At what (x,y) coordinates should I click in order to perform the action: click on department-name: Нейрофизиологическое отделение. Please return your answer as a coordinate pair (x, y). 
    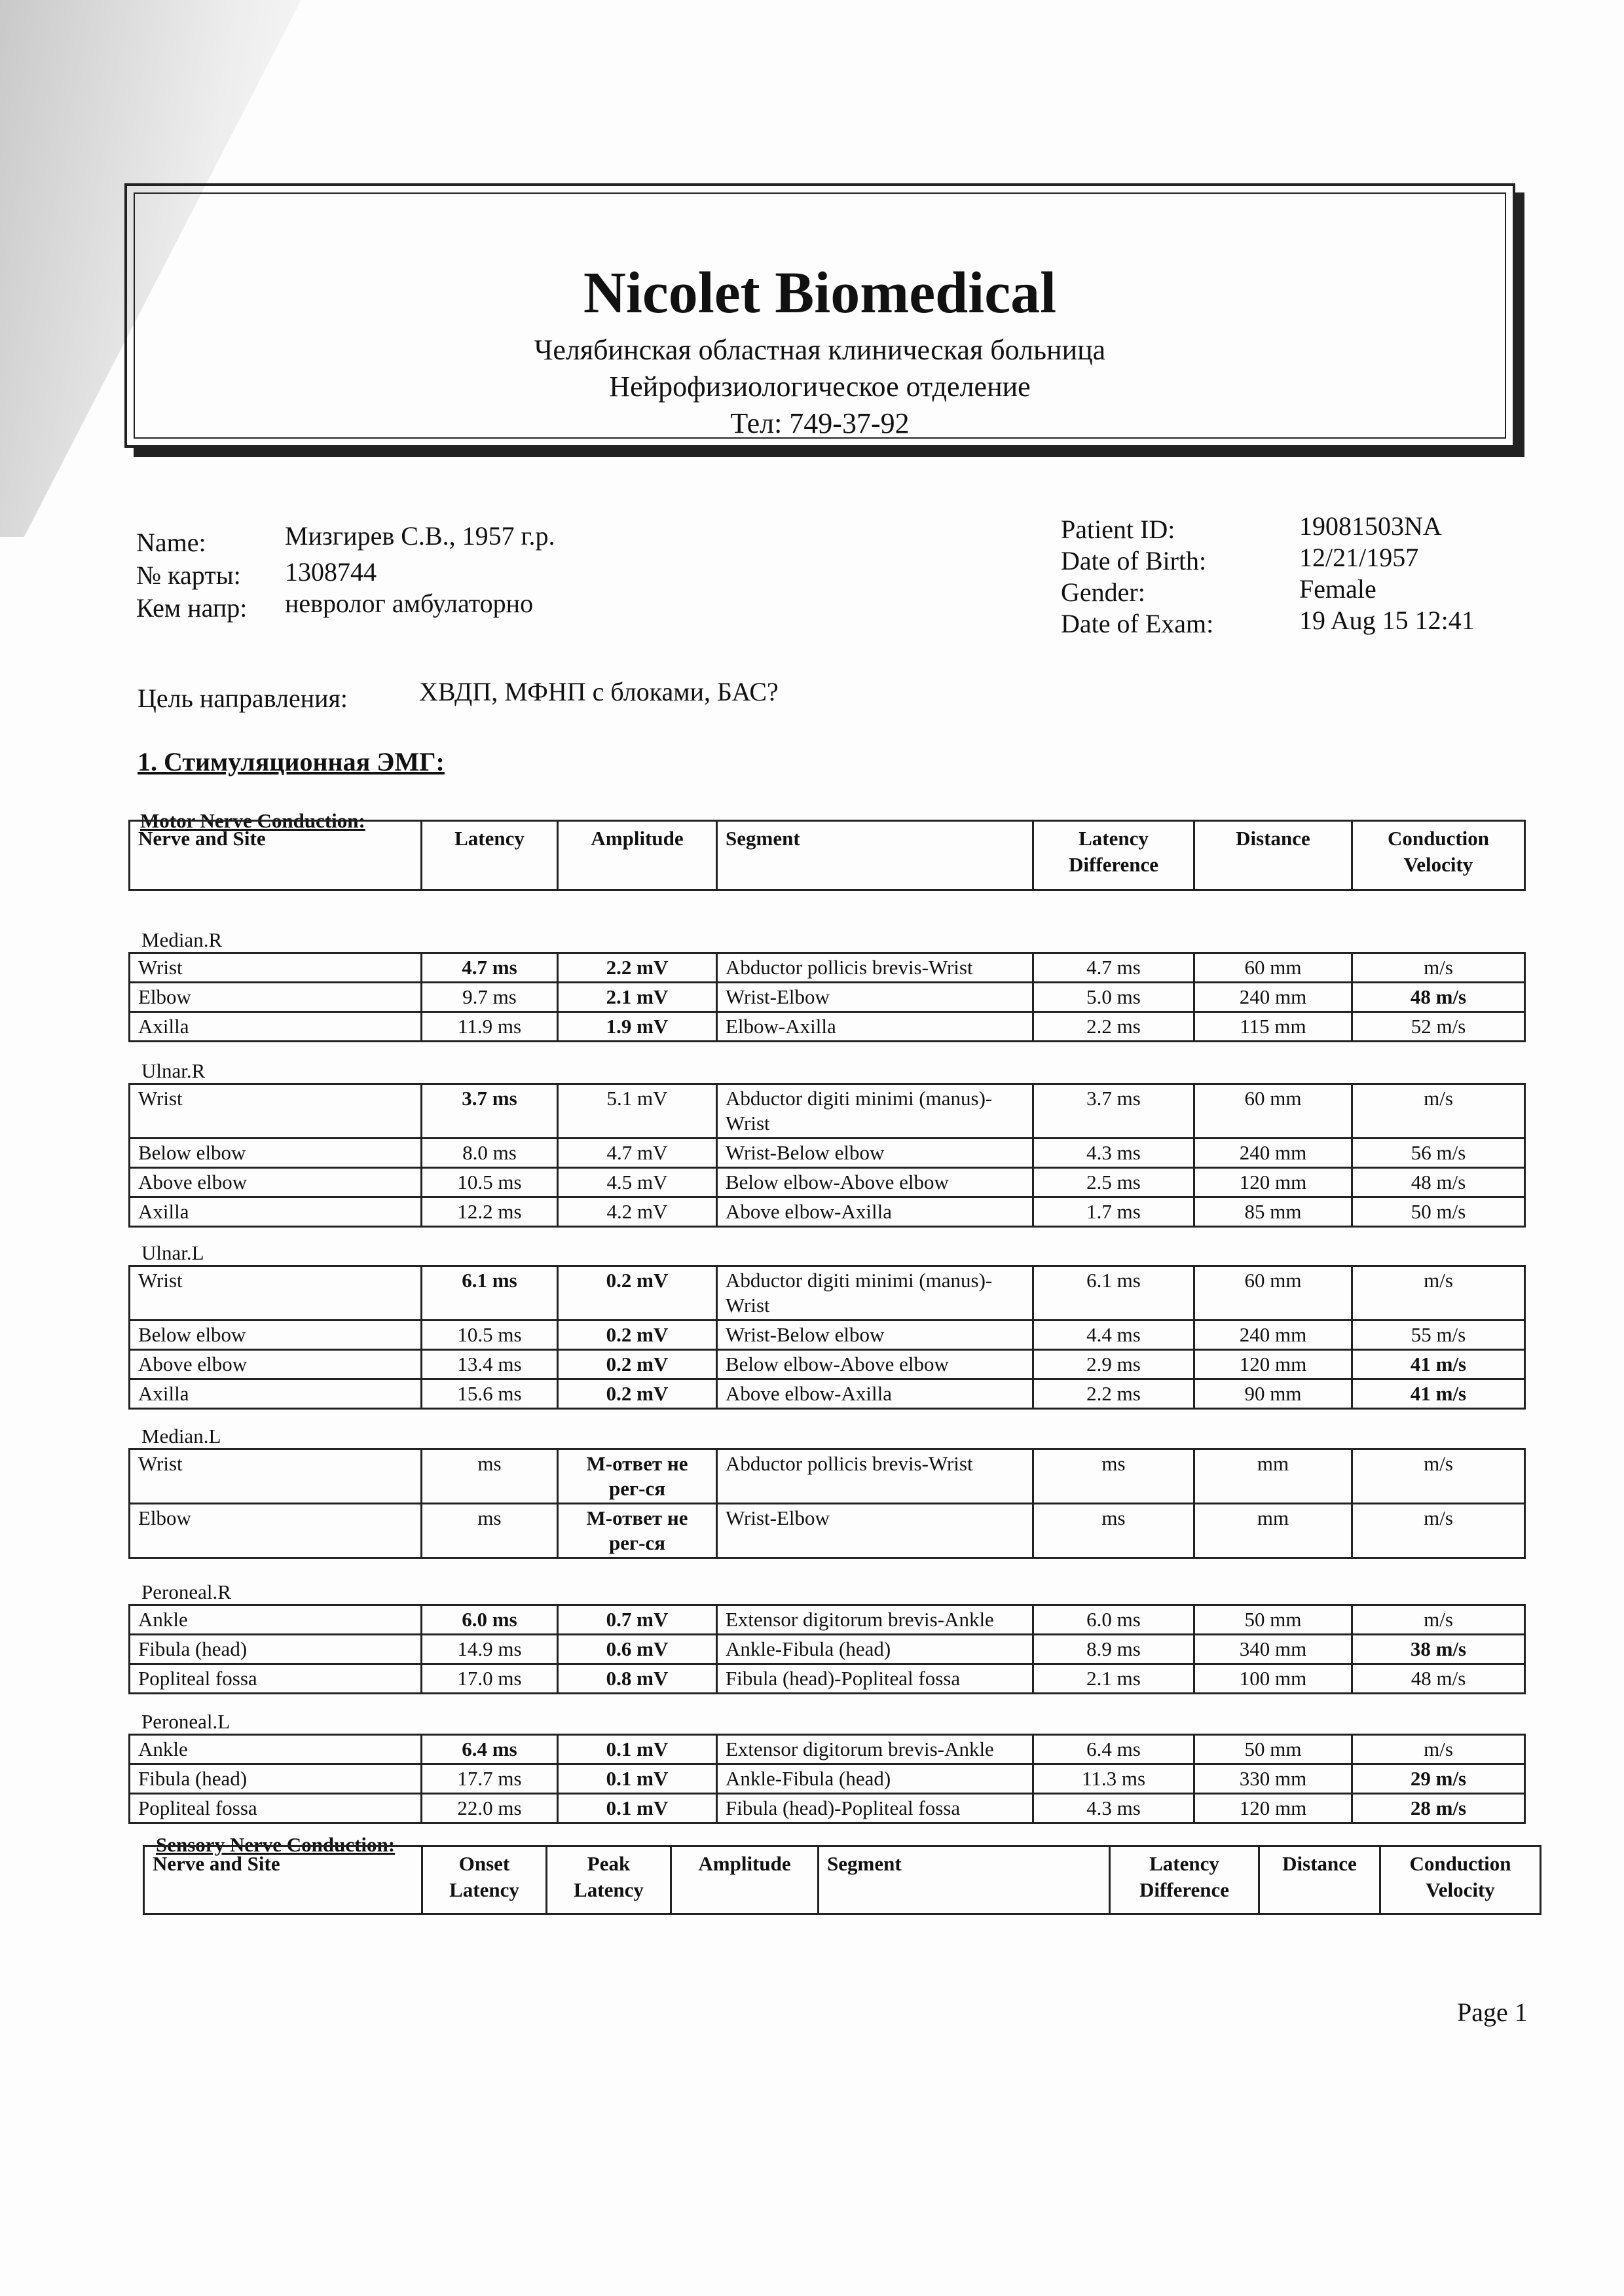
    Looking at the image, I should click on (820, 387).